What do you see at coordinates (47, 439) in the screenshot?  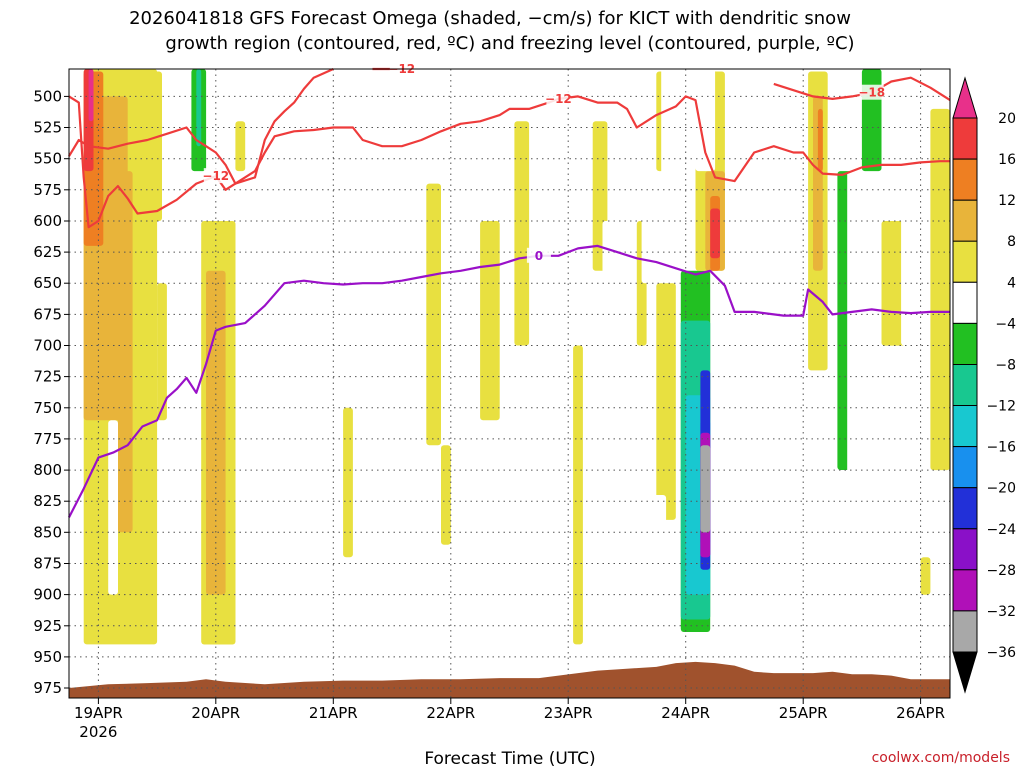 I see `y-tick-label: 775` at bounding box center [47, 439].